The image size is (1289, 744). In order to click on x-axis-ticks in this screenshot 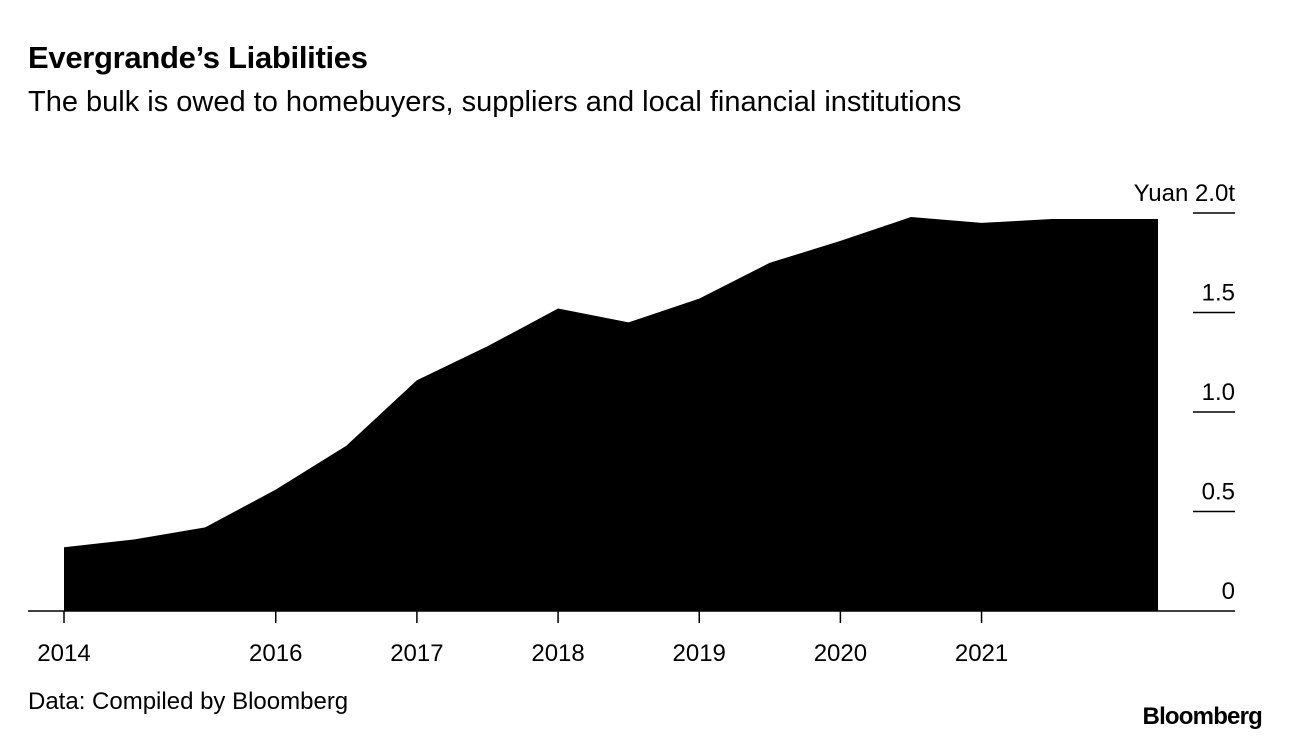, I will do `click(523, 617)`.